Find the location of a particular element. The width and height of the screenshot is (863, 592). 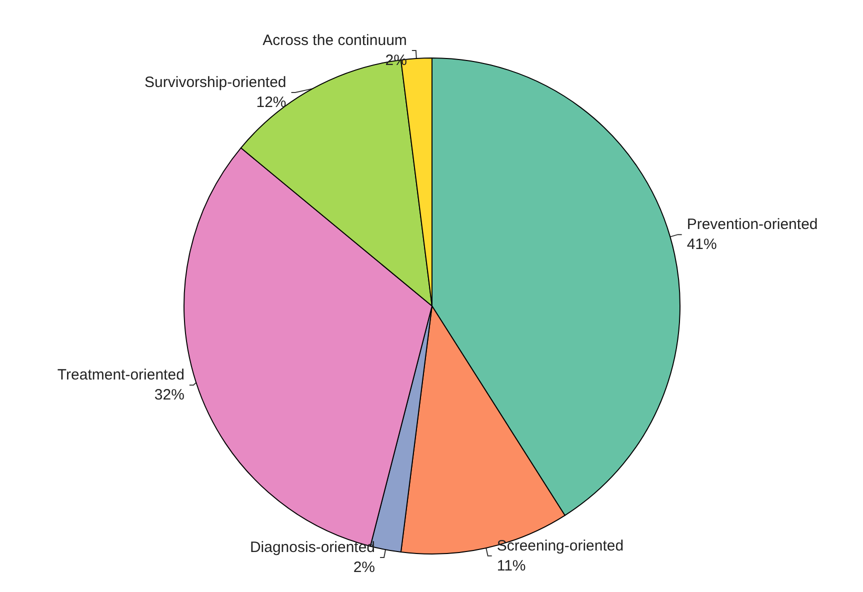

slice-label: Screening-oriented is located at coordinates (560, 545).